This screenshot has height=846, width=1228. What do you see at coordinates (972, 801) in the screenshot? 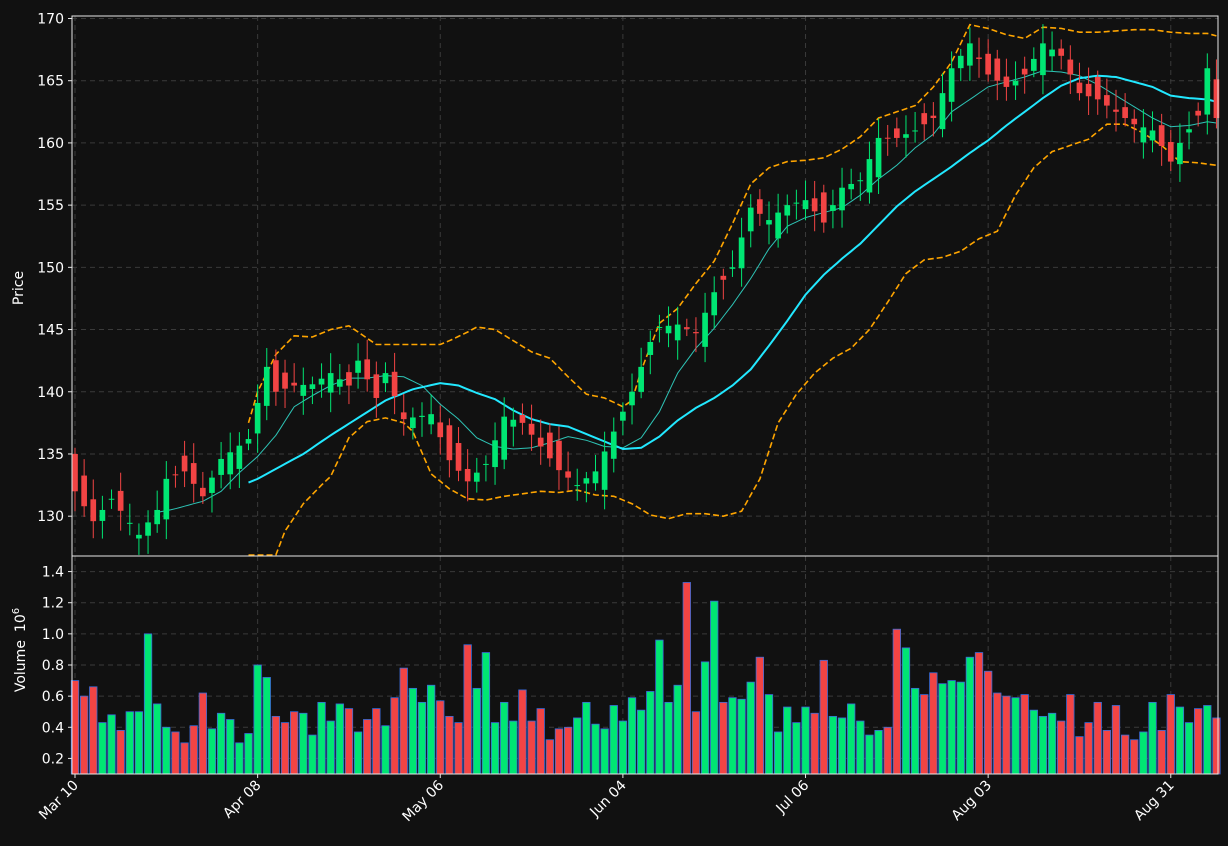
I see `date-tick-label: Aug 03` at bounding box center [972, 801].